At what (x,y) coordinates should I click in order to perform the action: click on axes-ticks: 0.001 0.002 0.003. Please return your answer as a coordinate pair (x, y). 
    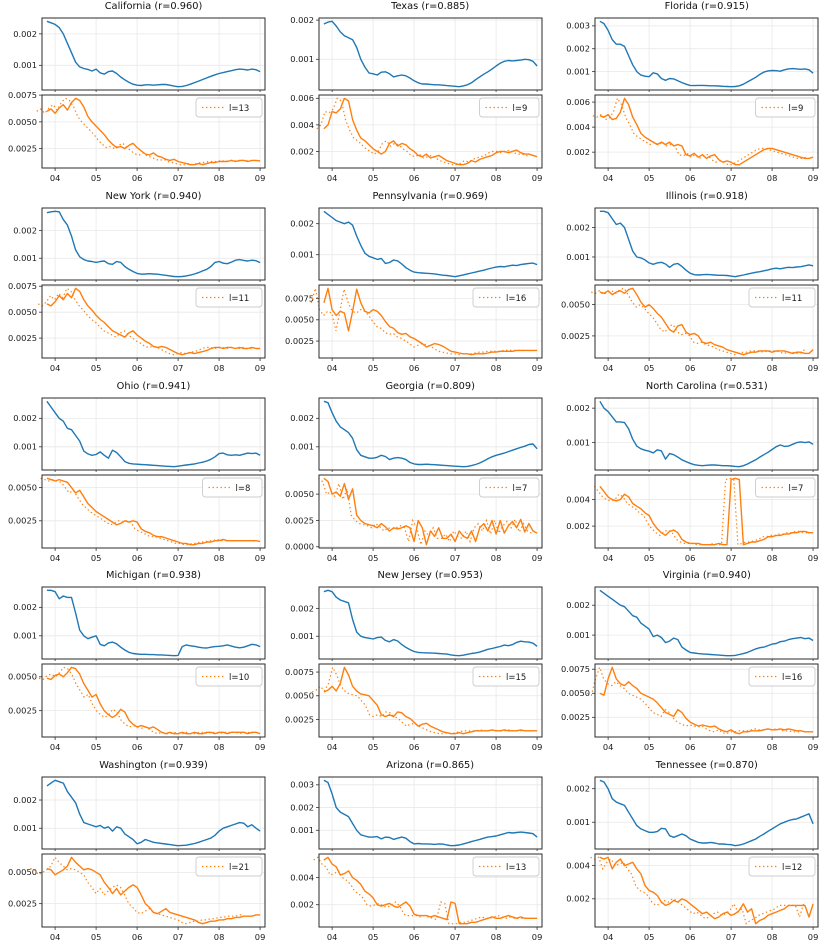
    Looking at the image, I should click on (414, 816).